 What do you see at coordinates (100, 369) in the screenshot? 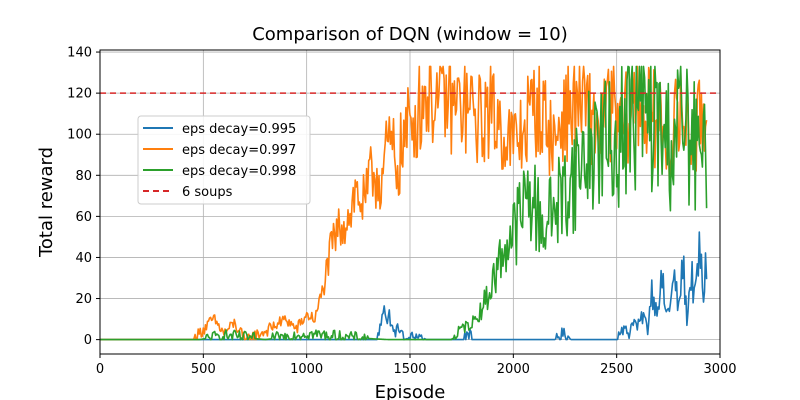
I see `x-tick-label: 0` at bounding box center [100, 369].